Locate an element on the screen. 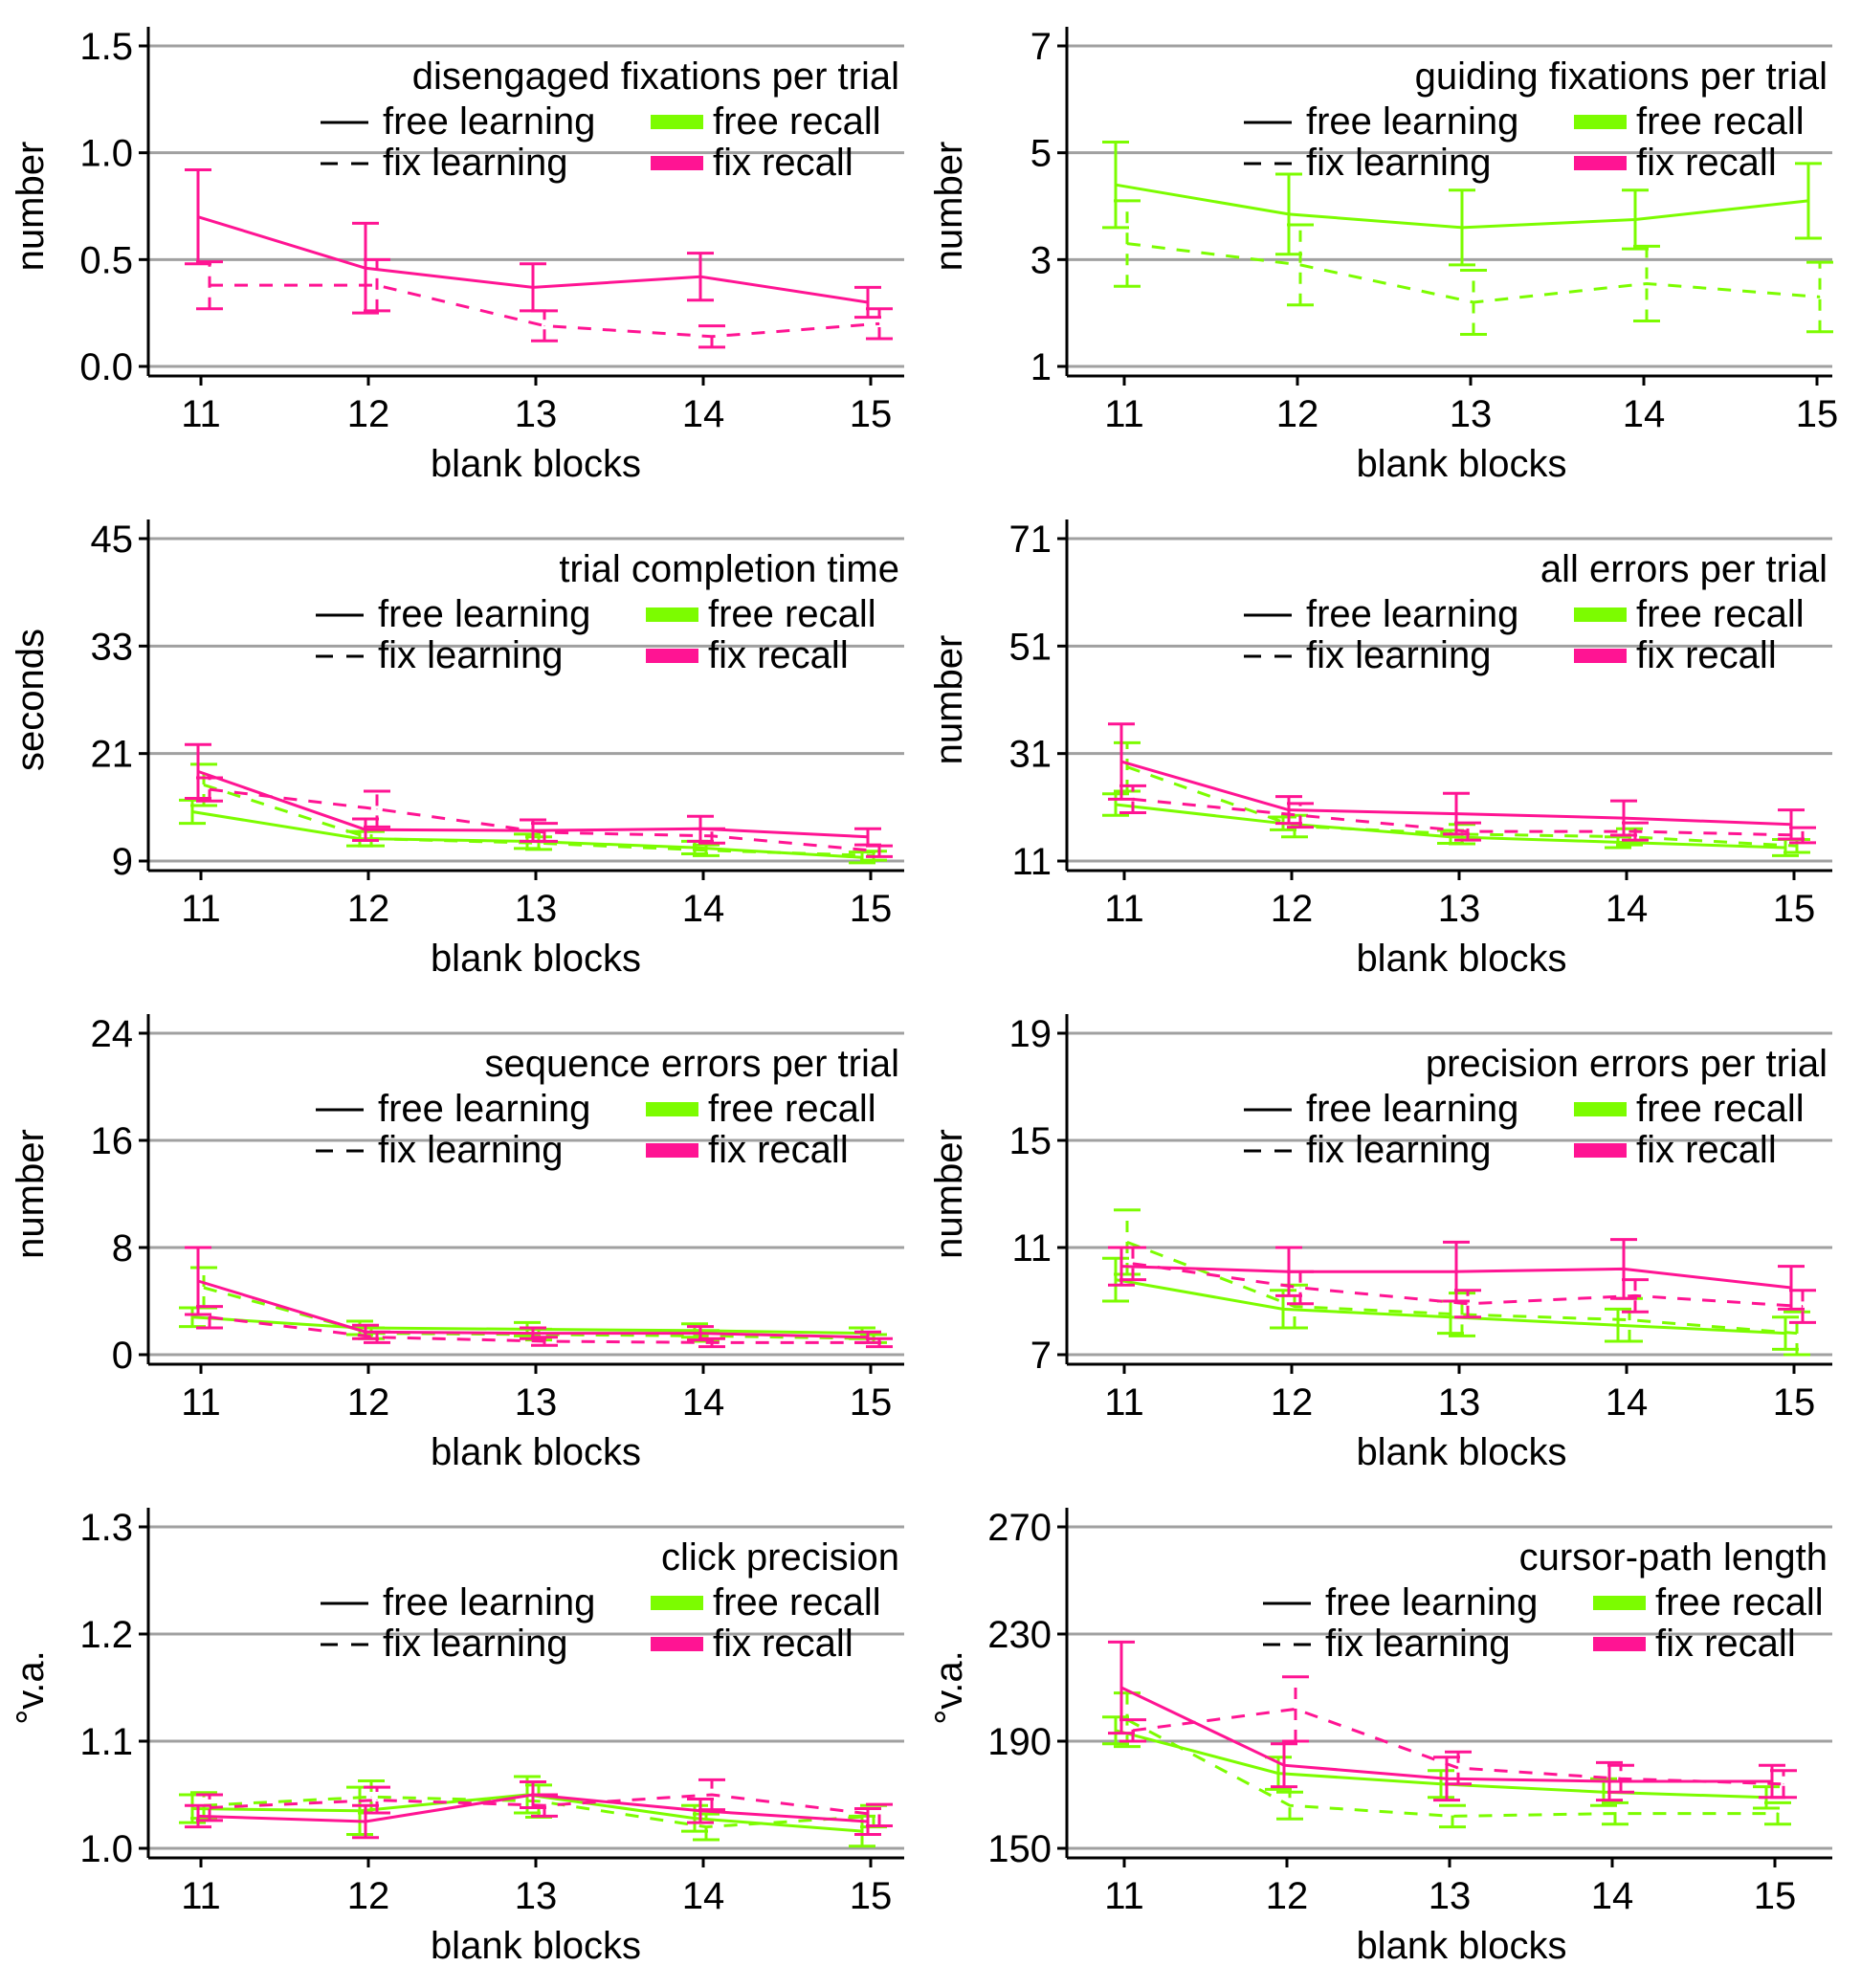 The image size is (1861, 1988). y-axis-label: seconds is located at coordinates (31, 700).